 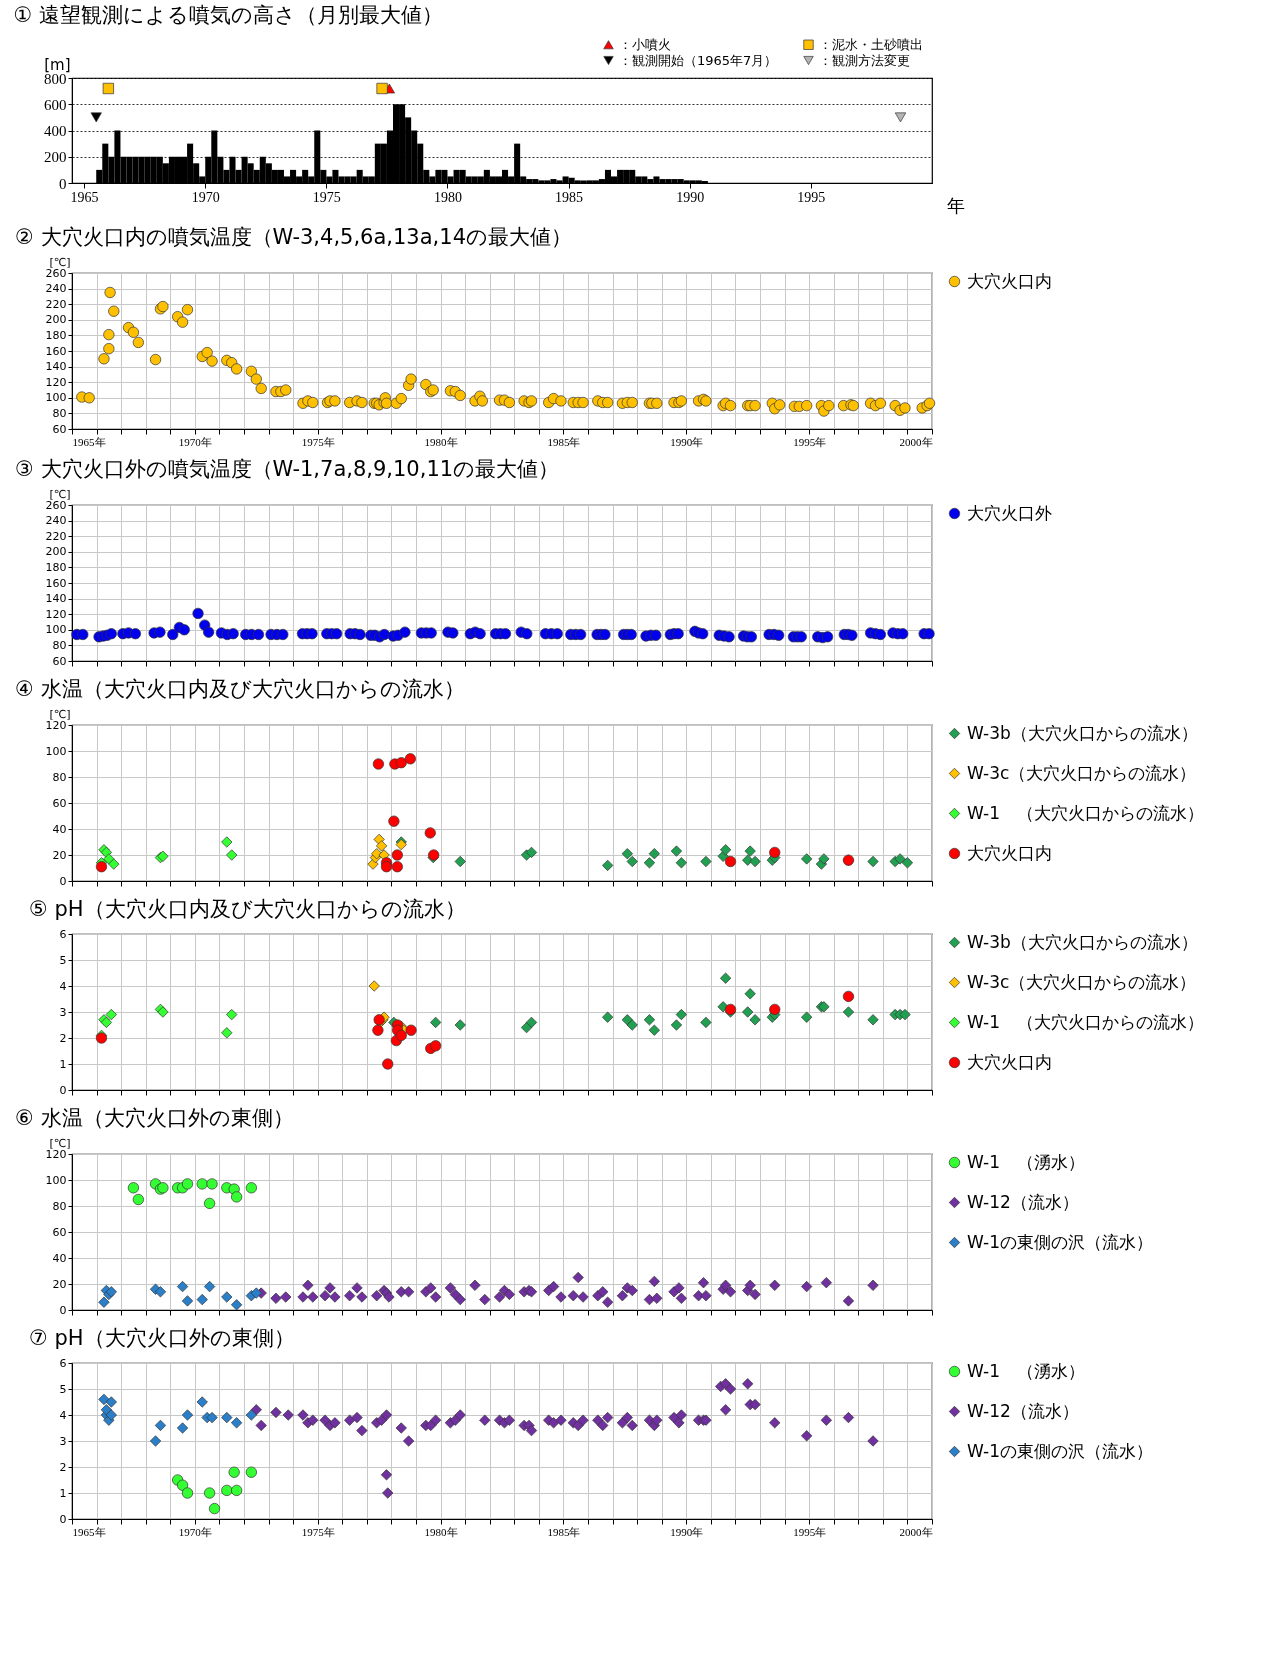 What do you see at coordinates (645, 44) in the screenshot?
I see `legend-label: ：小噴火` at bounding box center [645, 44].